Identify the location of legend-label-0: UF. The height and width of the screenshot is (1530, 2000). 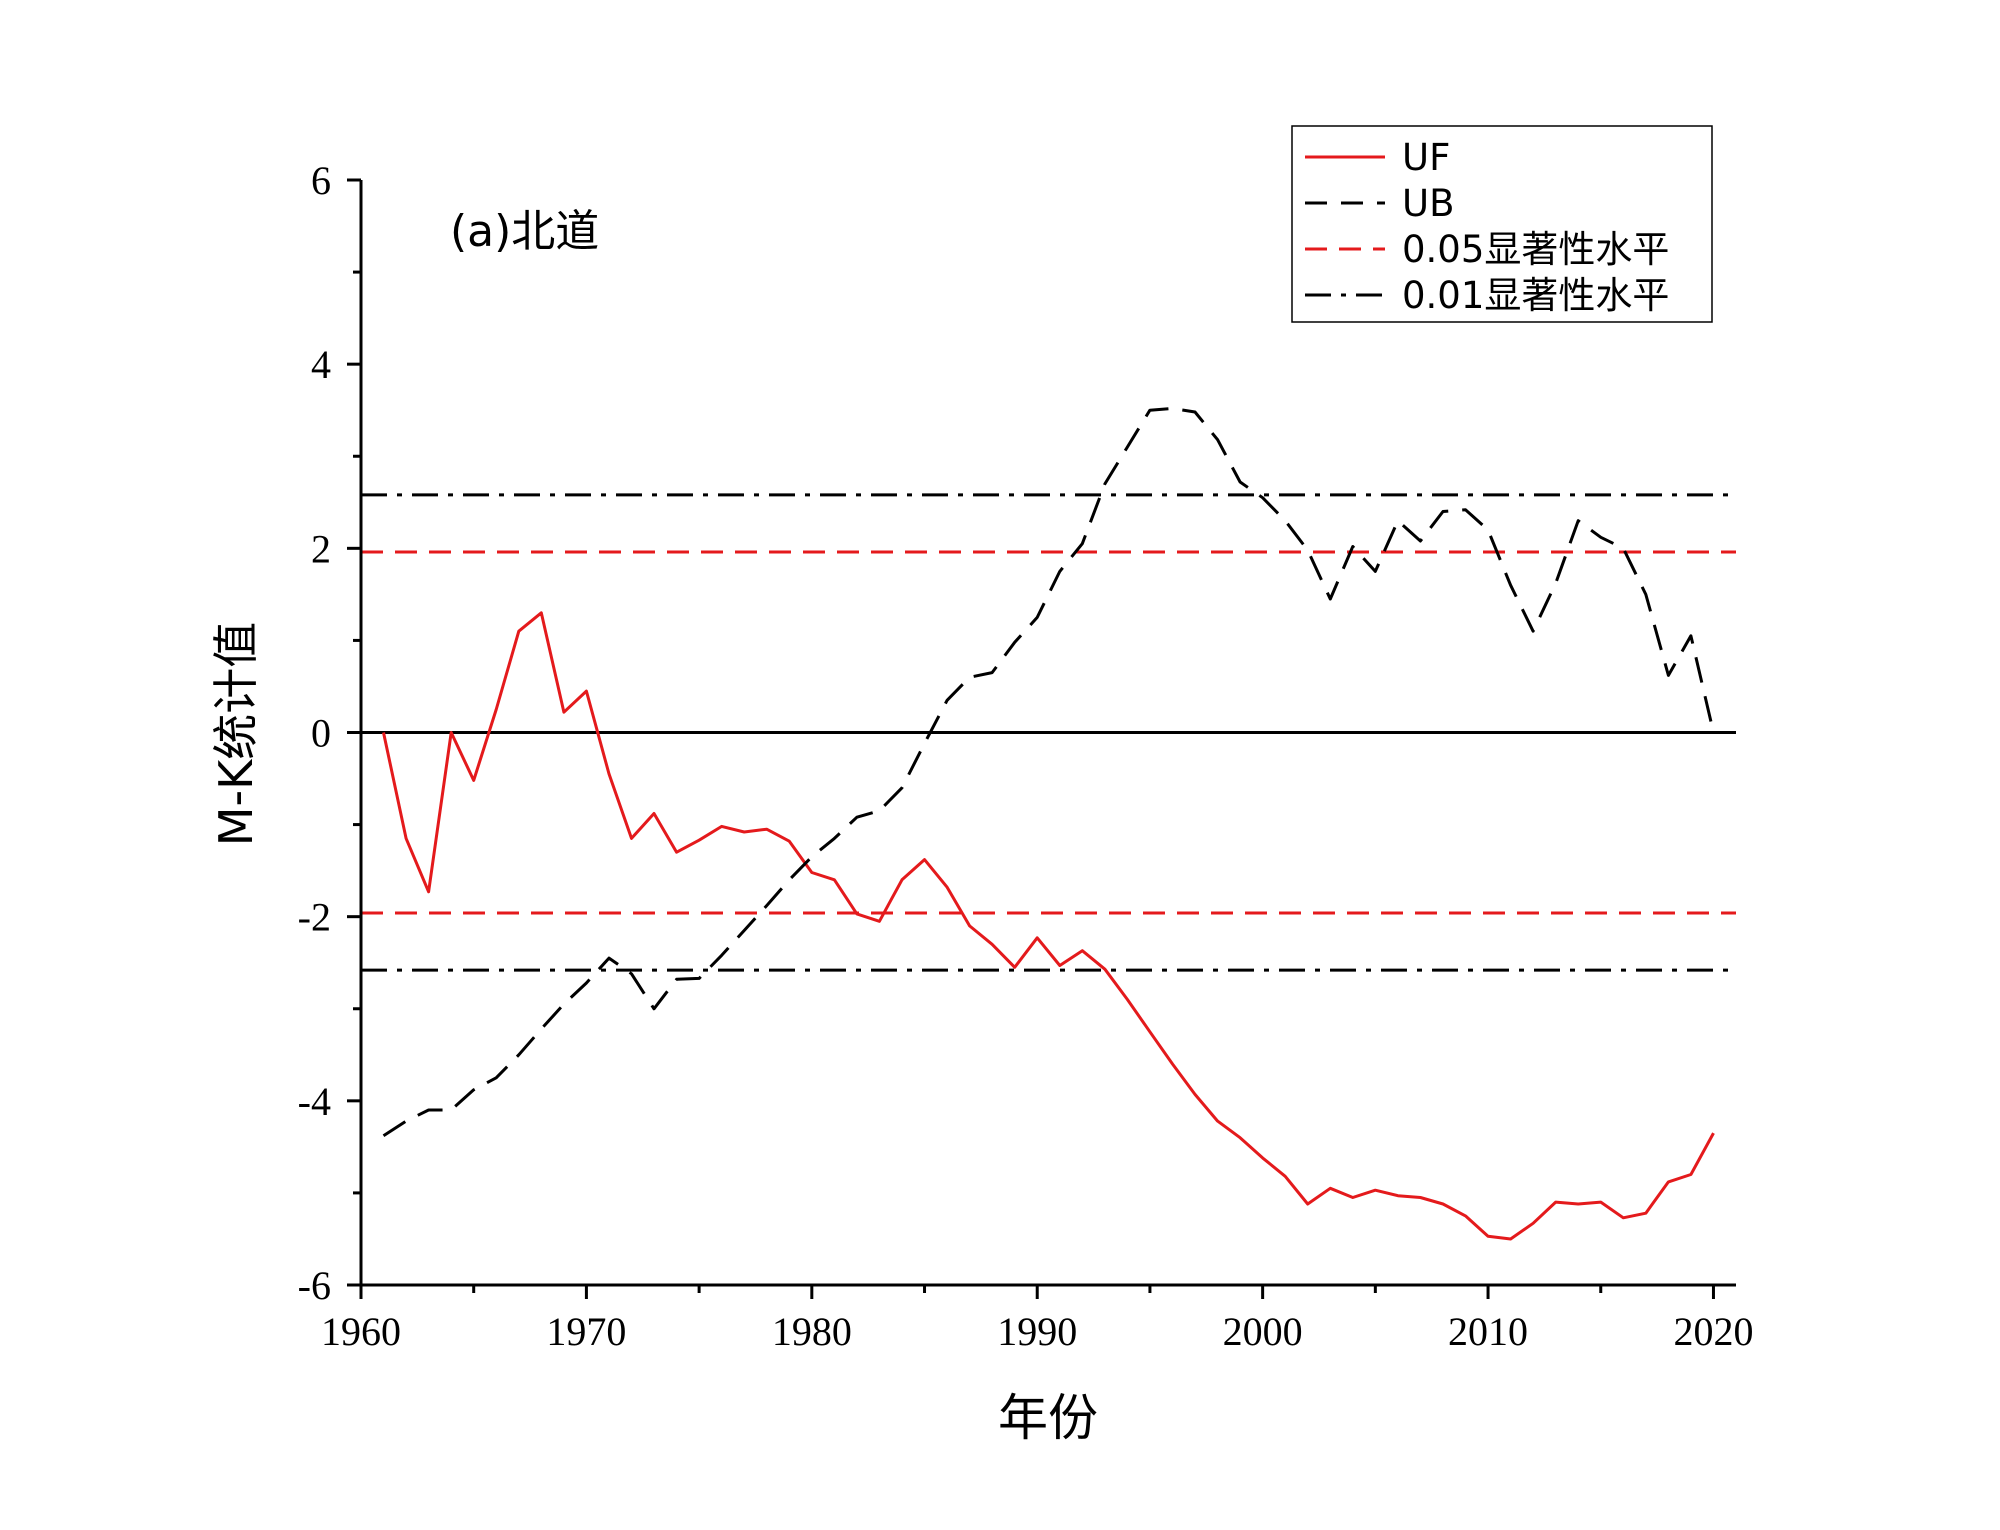
(1426, 157).